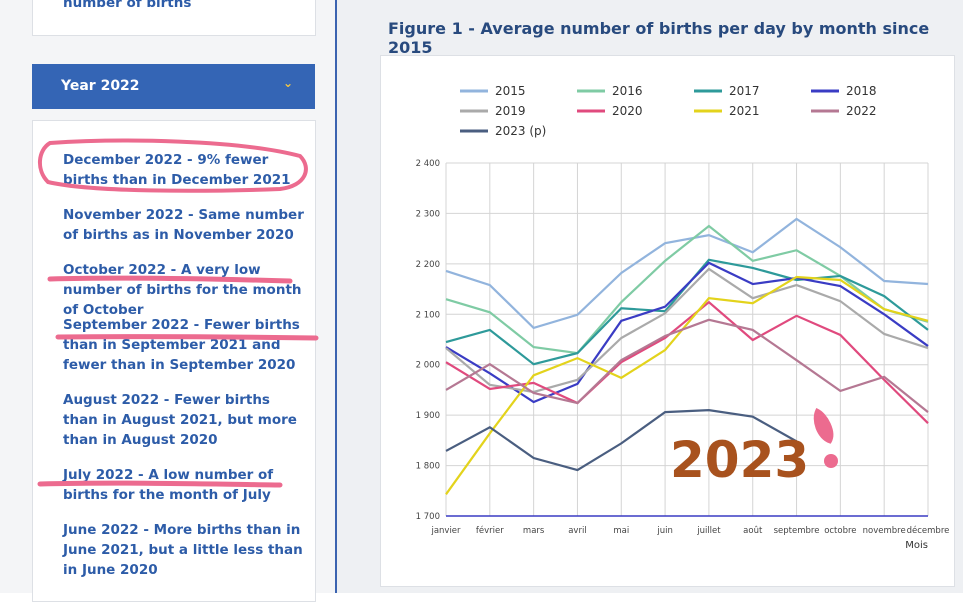  What do you see at coordinates (428, 214) in the screenshot?
I see `y-tick-label: 2 300` at bounding box center [428, 214].